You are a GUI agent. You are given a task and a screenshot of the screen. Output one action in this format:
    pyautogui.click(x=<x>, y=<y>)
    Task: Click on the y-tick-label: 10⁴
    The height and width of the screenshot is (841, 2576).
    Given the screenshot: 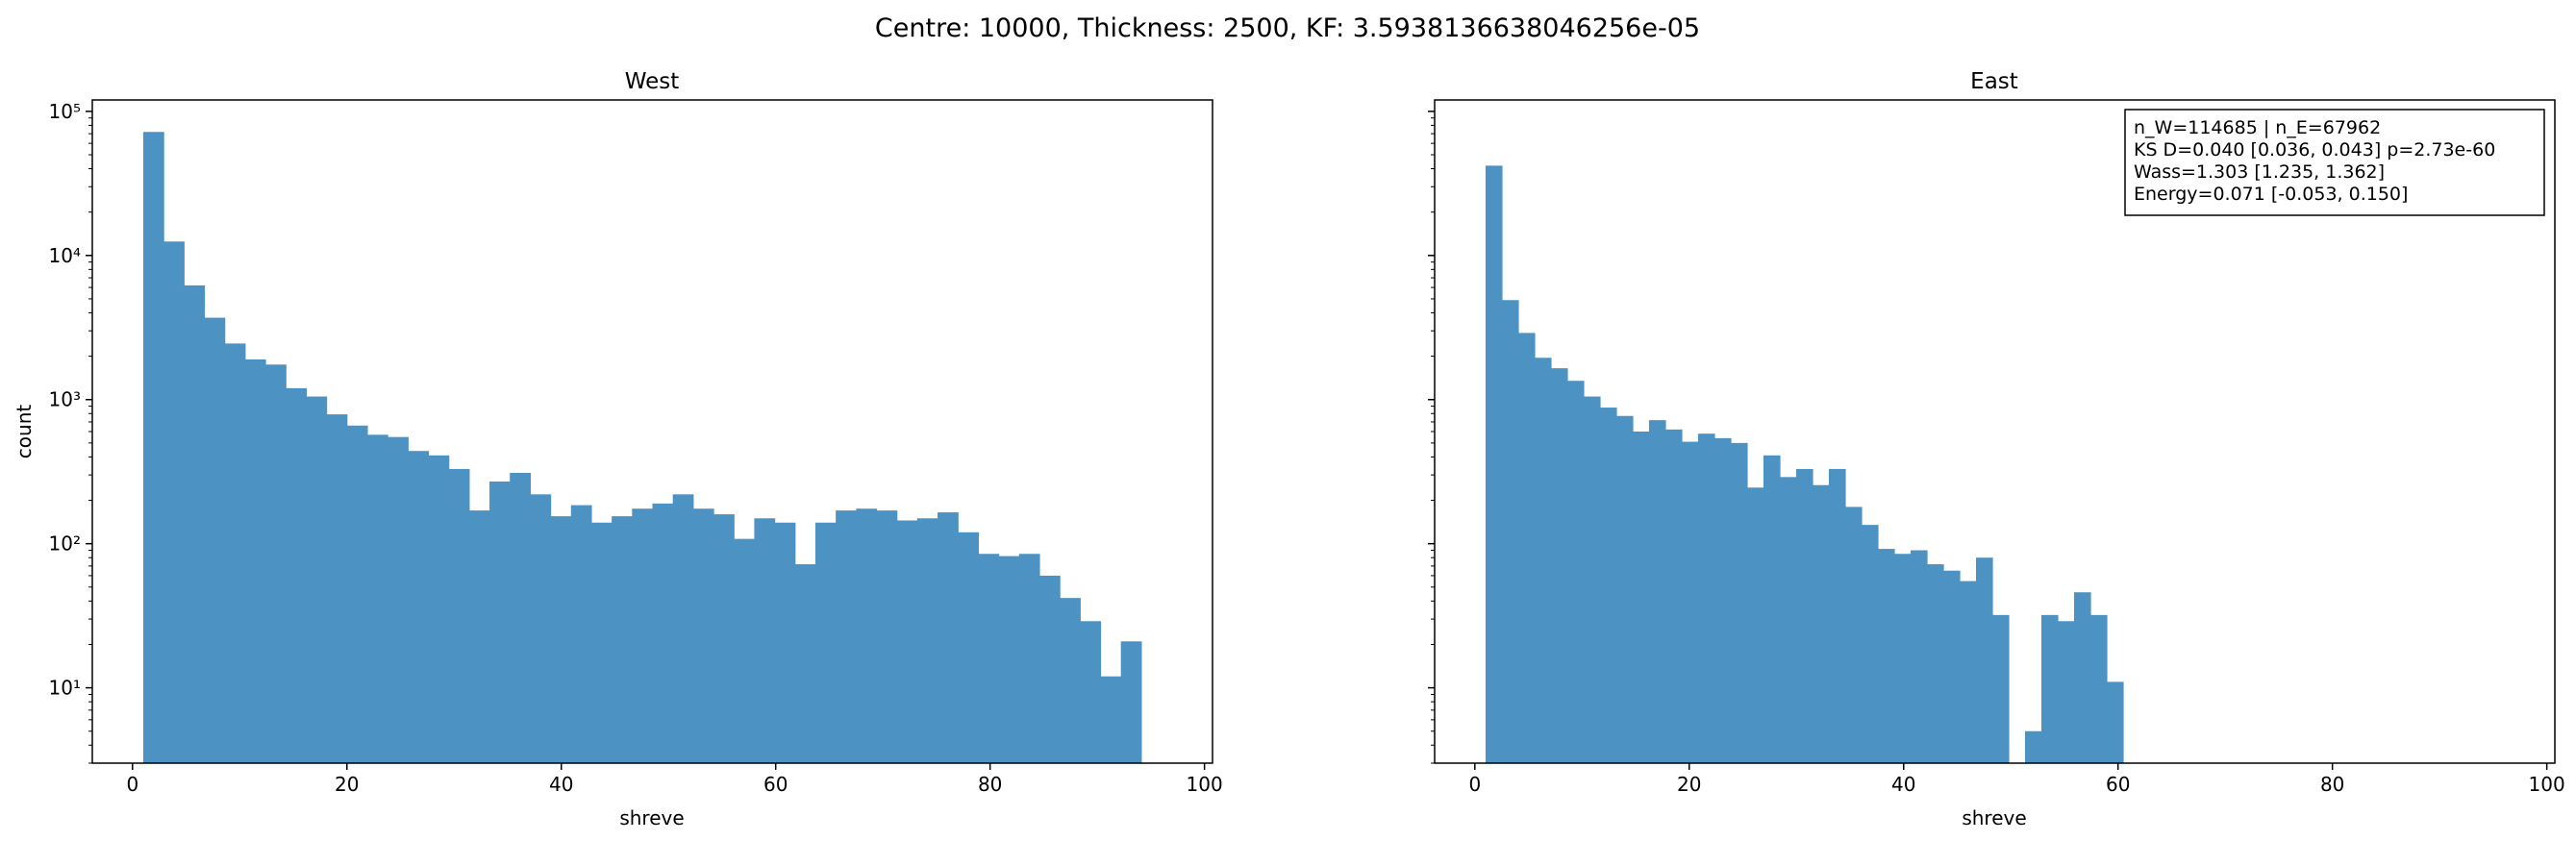 What is the action you would take?
    pyautogui.click(x=65, y=256)
    